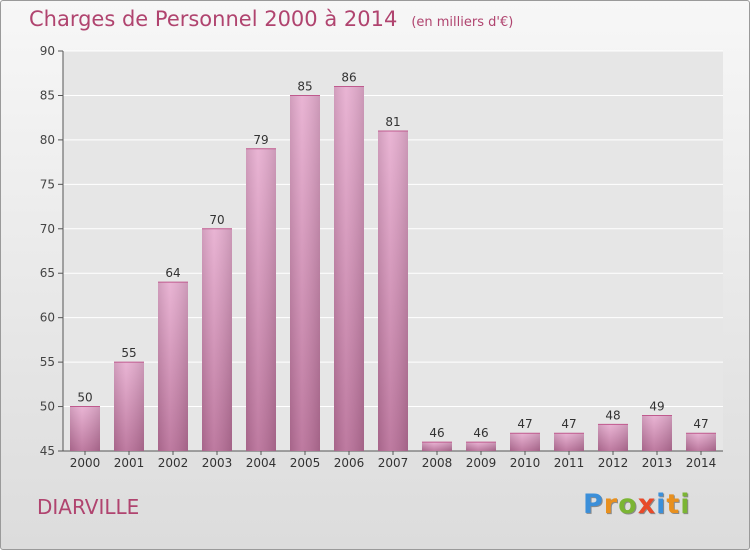 The width and height of the screenshot is (750, 550). What do you see at coordinates (525, 463) in the screenshot?
I see `x-tick-label: 2010` at bounding box center [525, 463].